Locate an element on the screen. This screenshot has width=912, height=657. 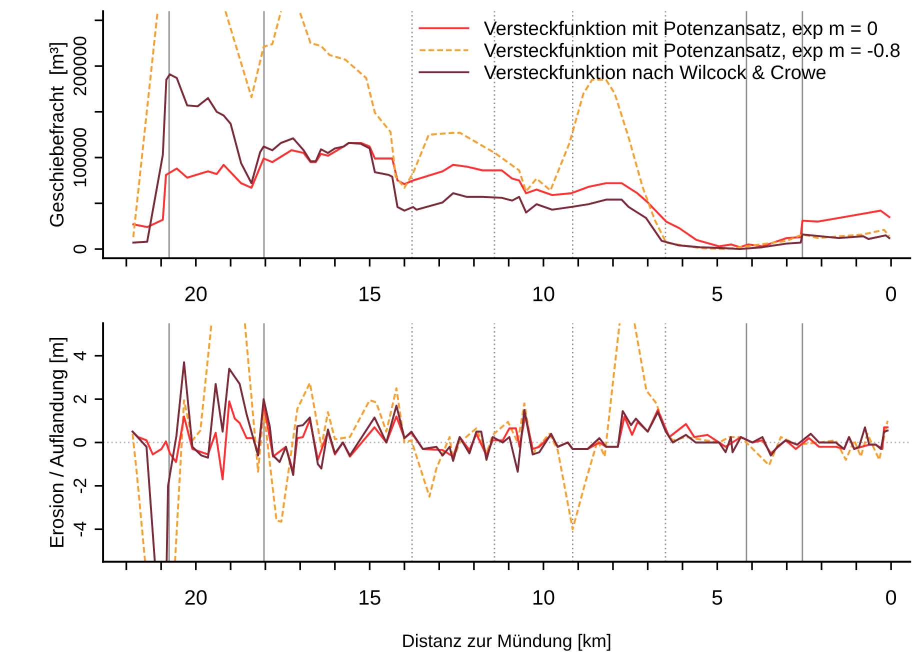
y-tick-label: -2 is located at coordinates (80, 486).